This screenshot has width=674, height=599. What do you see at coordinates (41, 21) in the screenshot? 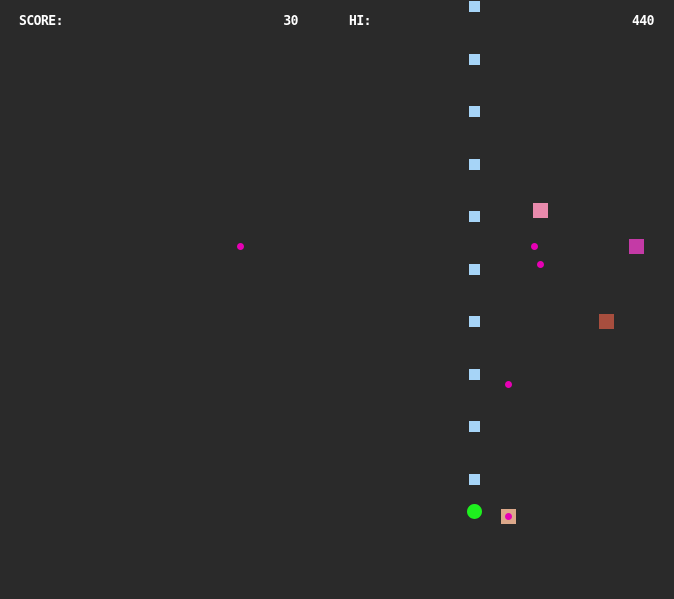
I see `score-label: SCORE:` at bounding box center [41, 21].